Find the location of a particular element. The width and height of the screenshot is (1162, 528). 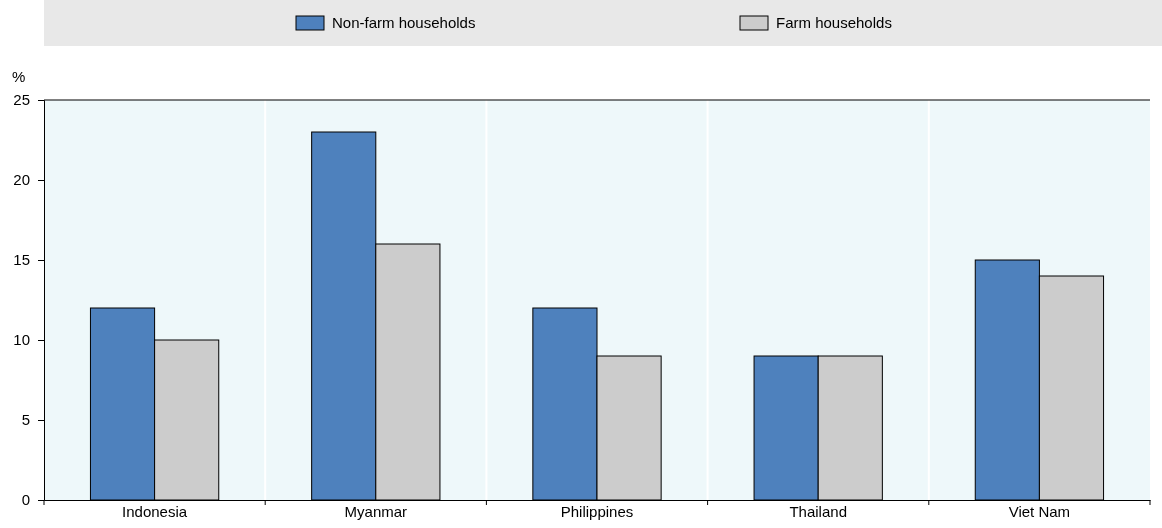

legend-label: Farm households is located at coordinates (834, 22).